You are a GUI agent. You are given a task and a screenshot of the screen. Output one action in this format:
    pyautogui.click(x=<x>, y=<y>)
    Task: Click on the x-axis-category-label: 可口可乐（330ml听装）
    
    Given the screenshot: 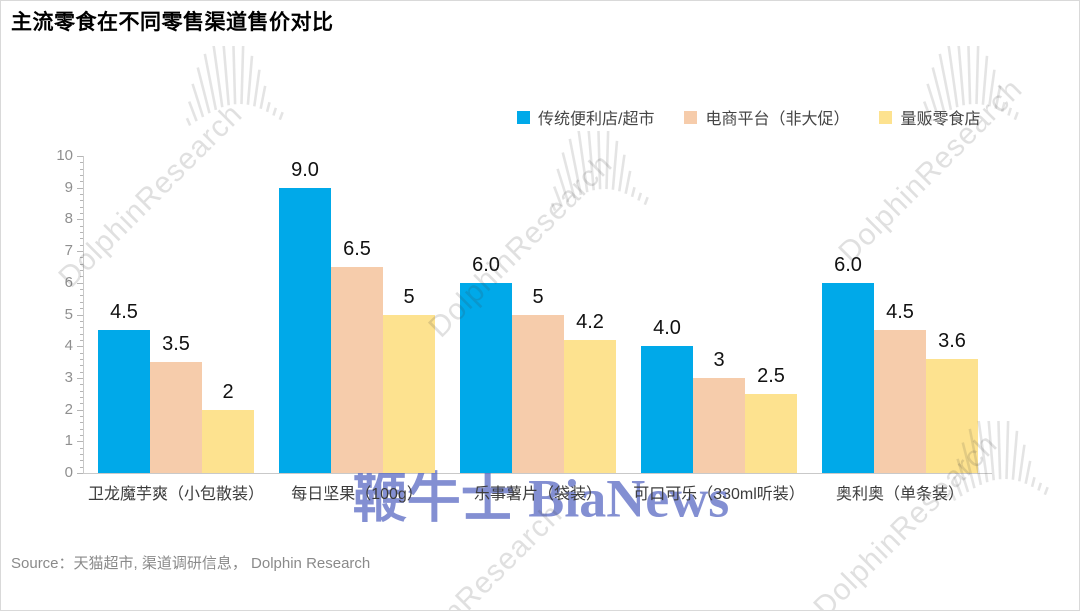 What is the action you would take?
    pyautogui.click(x=719, y=494)
    